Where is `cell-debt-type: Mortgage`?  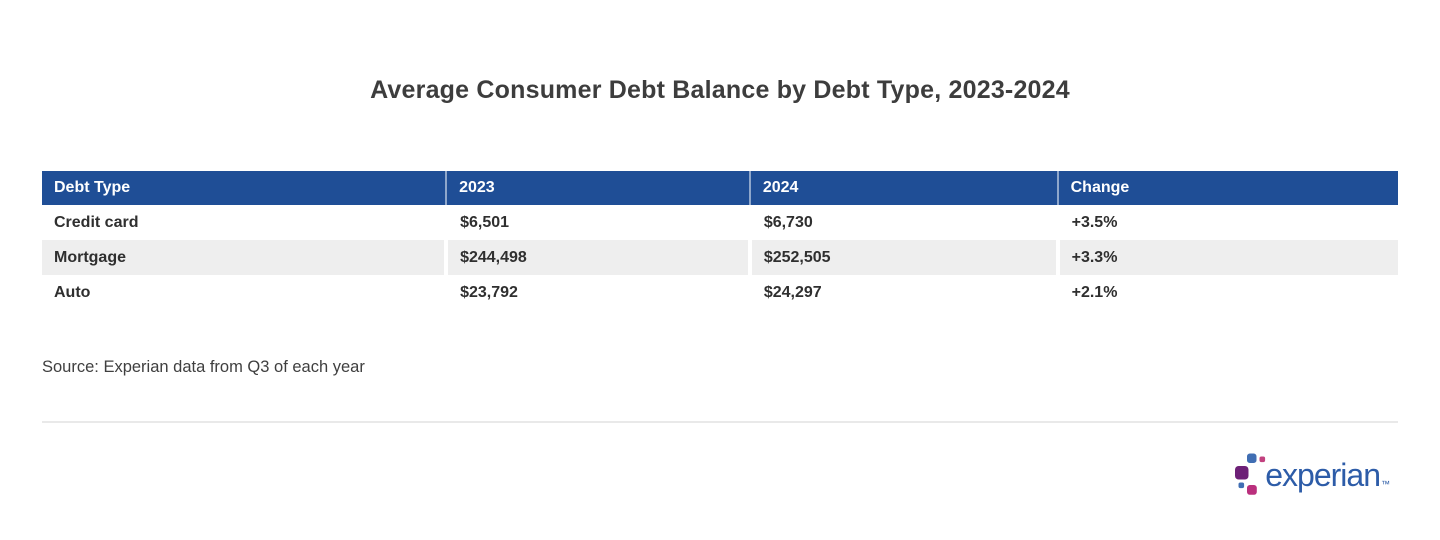 cell-debt-type: Mortgage is located at coordinates (244, 257).